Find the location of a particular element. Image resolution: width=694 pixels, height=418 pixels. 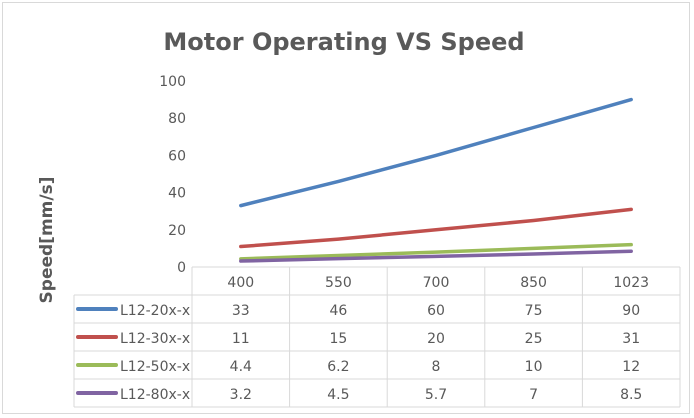

y-tick-label: 80 is located at coordinates (177, 119).